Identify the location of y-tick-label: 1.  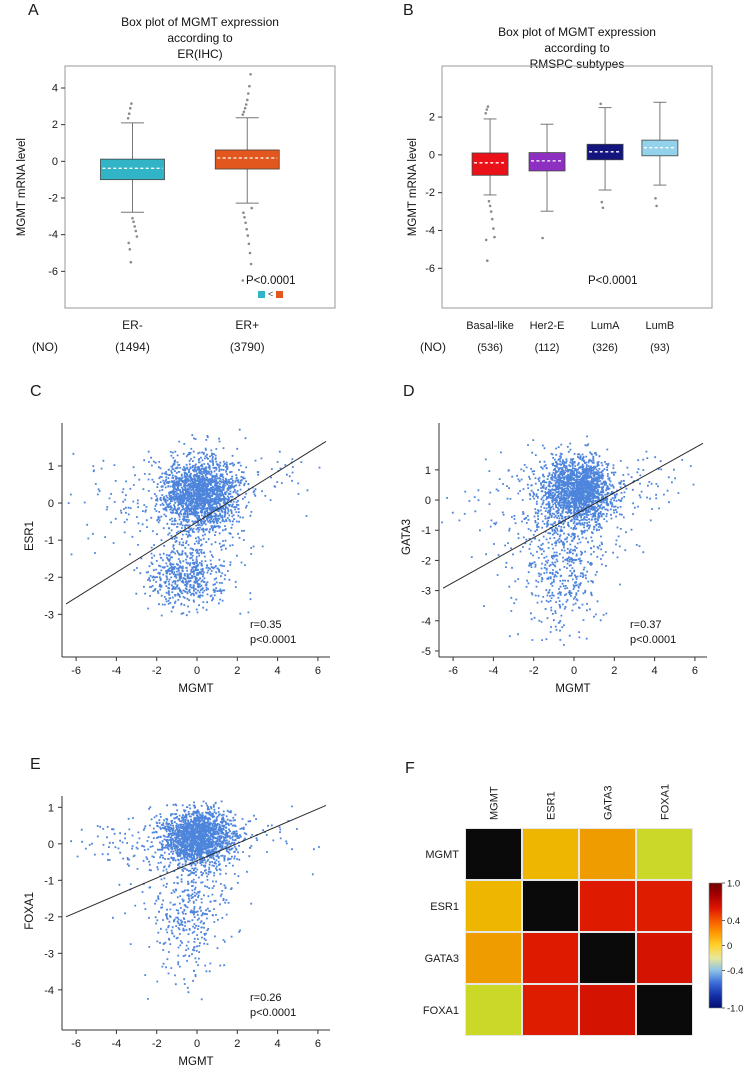
(428, 471).